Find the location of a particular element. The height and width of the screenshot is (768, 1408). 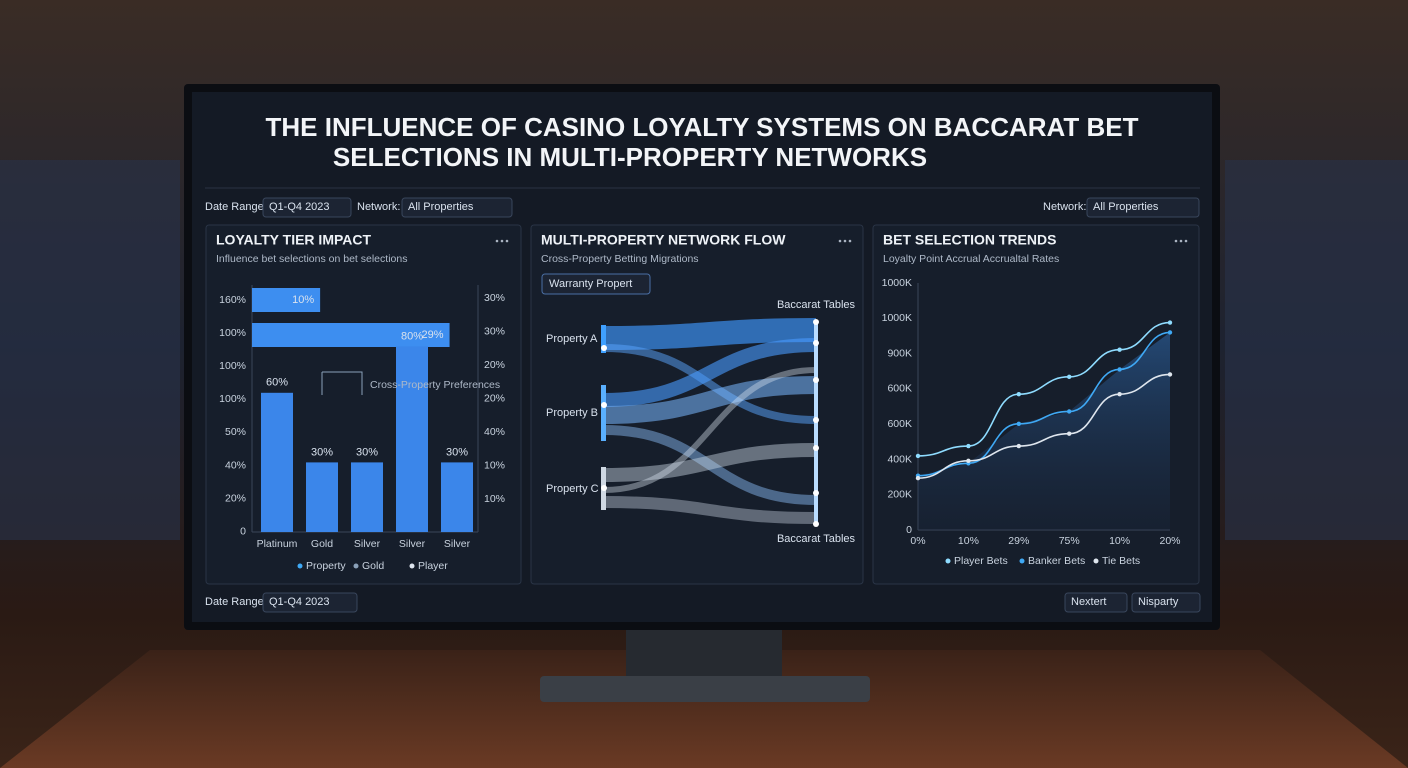

area is located at coordinates (1044, 431).